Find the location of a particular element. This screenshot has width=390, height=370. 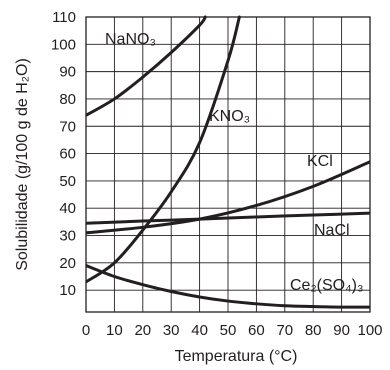

y-tick-label: 110 is located at coordinates (64, 17).